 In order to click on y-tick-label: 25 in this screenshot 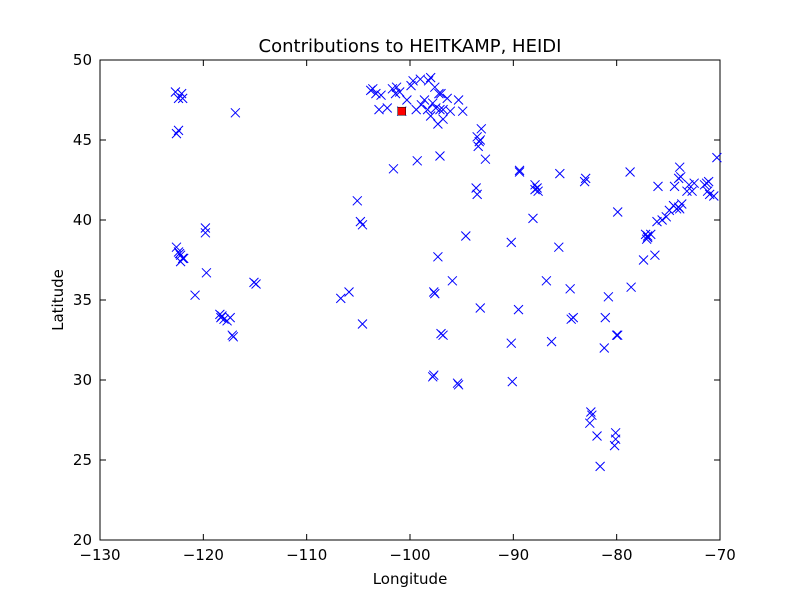, I will do `click(82, 460)`.